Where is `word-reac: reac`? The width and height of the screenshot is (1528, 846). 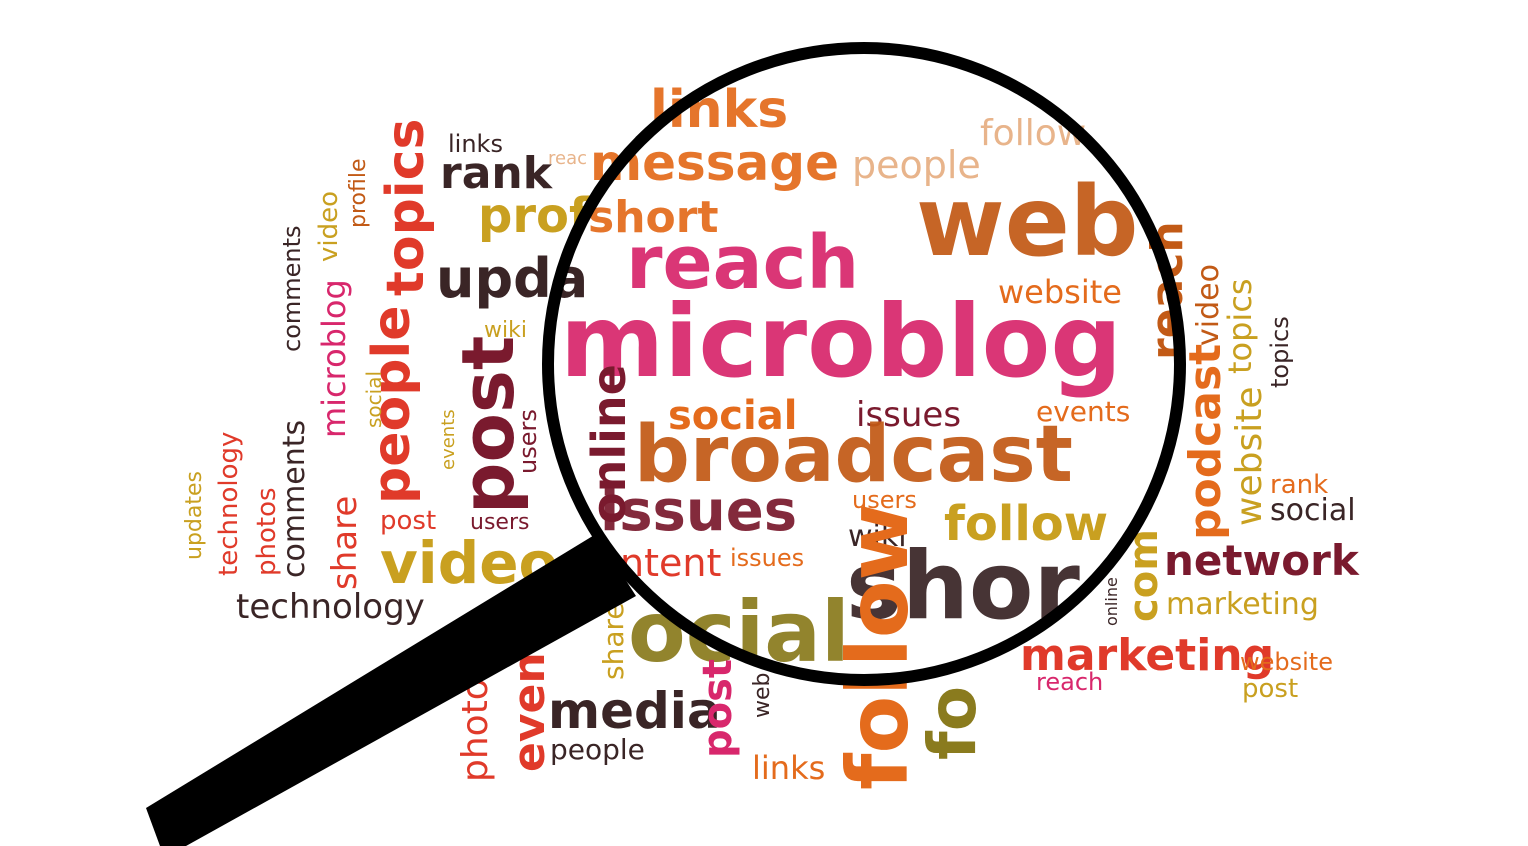 word-reac: reac is located at coordinates (568, 158).